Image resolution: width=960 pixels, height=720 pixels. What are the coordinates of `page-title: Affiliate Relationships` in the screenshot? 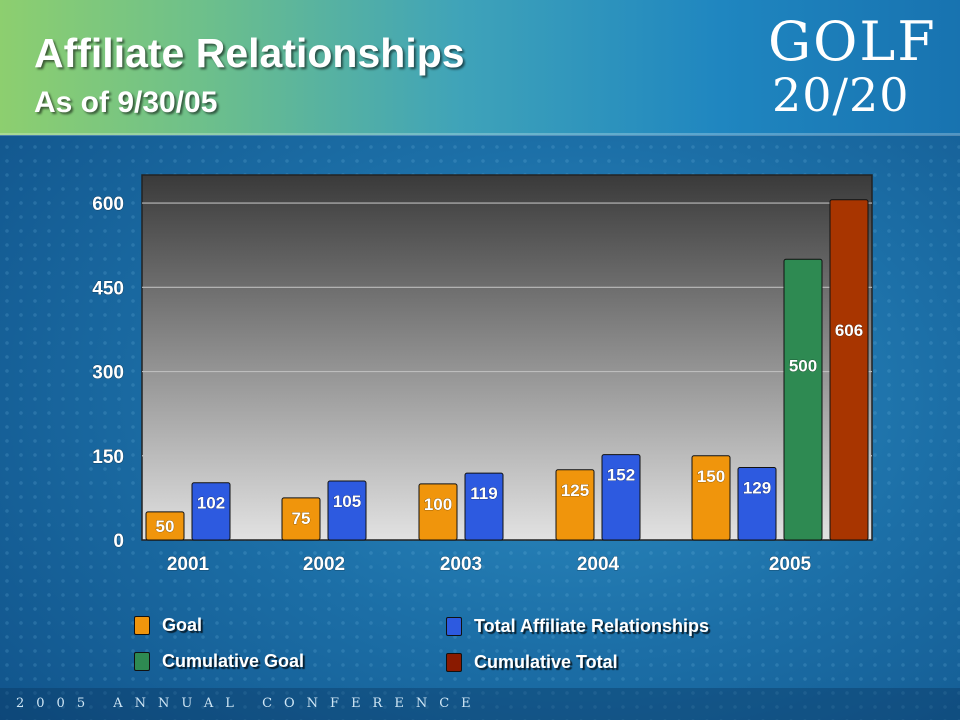 It's located at (249, 53).